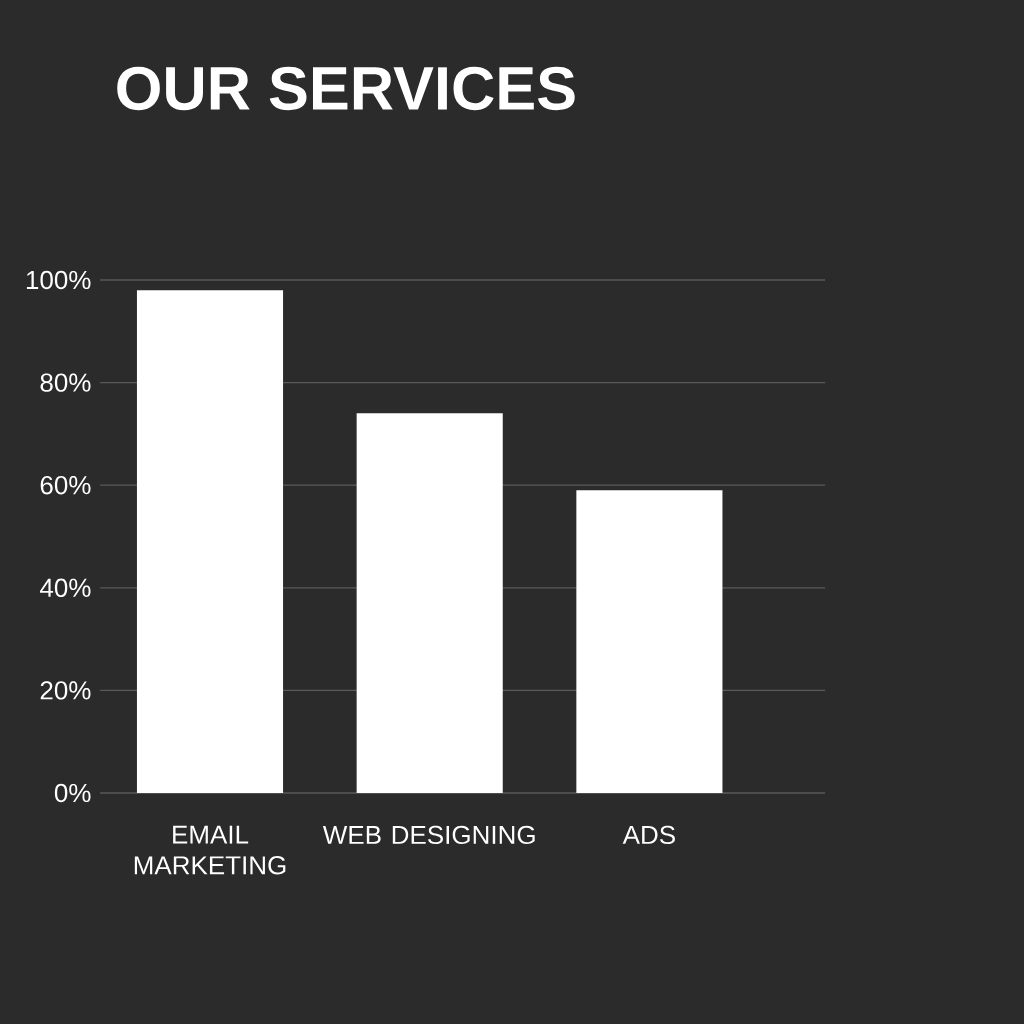  What do you see at coordinates (65, 485) in the screenshot?
I see `y-tick-label: 60%` at bounding box center [65, 485].